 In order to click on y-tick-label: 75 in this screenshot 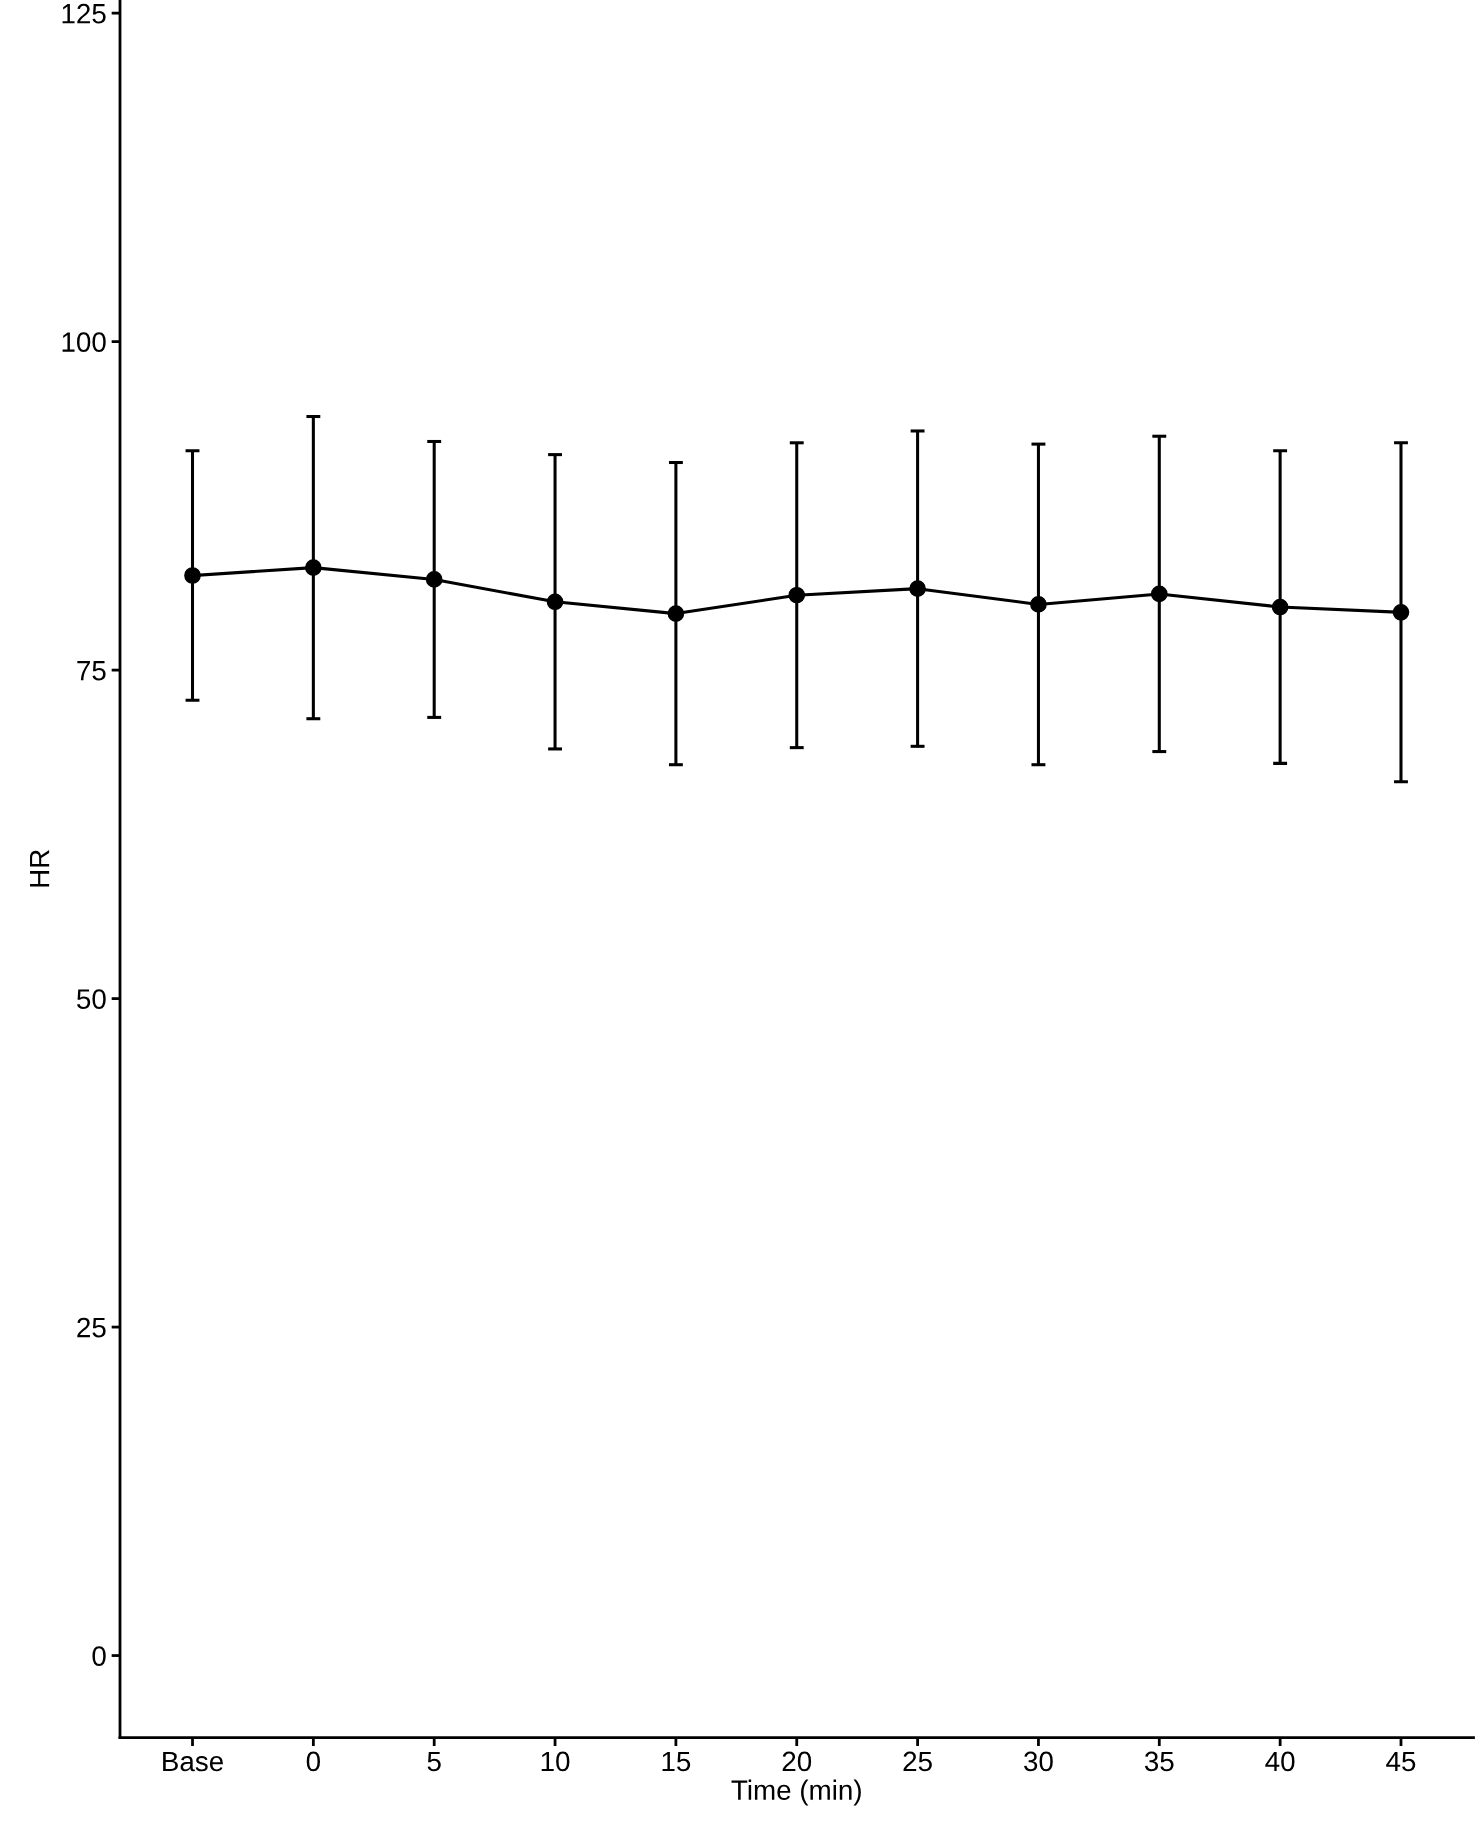, I will do `click(91, 671)`.